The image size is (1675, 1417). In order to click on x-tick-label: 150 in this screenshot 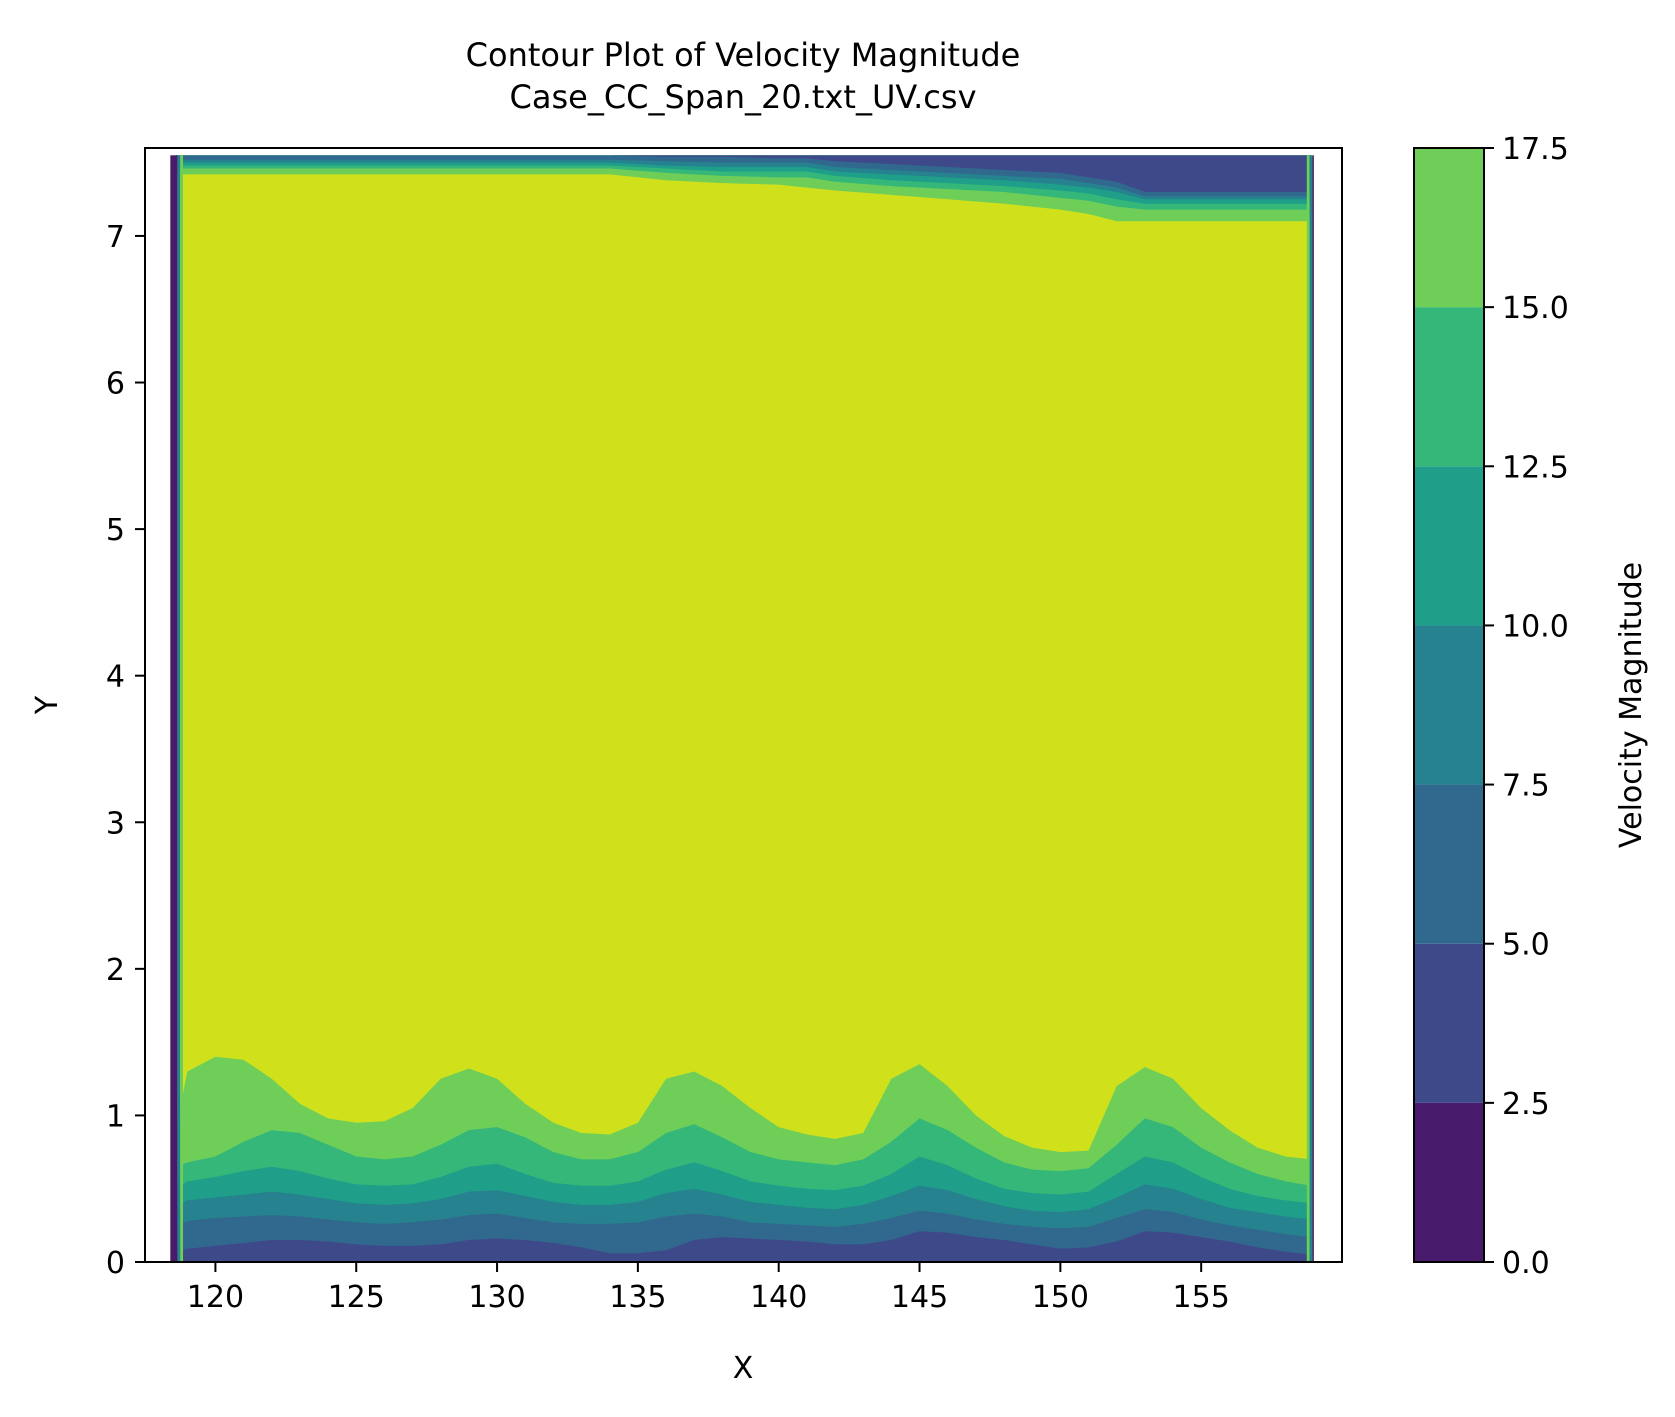, I will do `click(1060, 1297)`.